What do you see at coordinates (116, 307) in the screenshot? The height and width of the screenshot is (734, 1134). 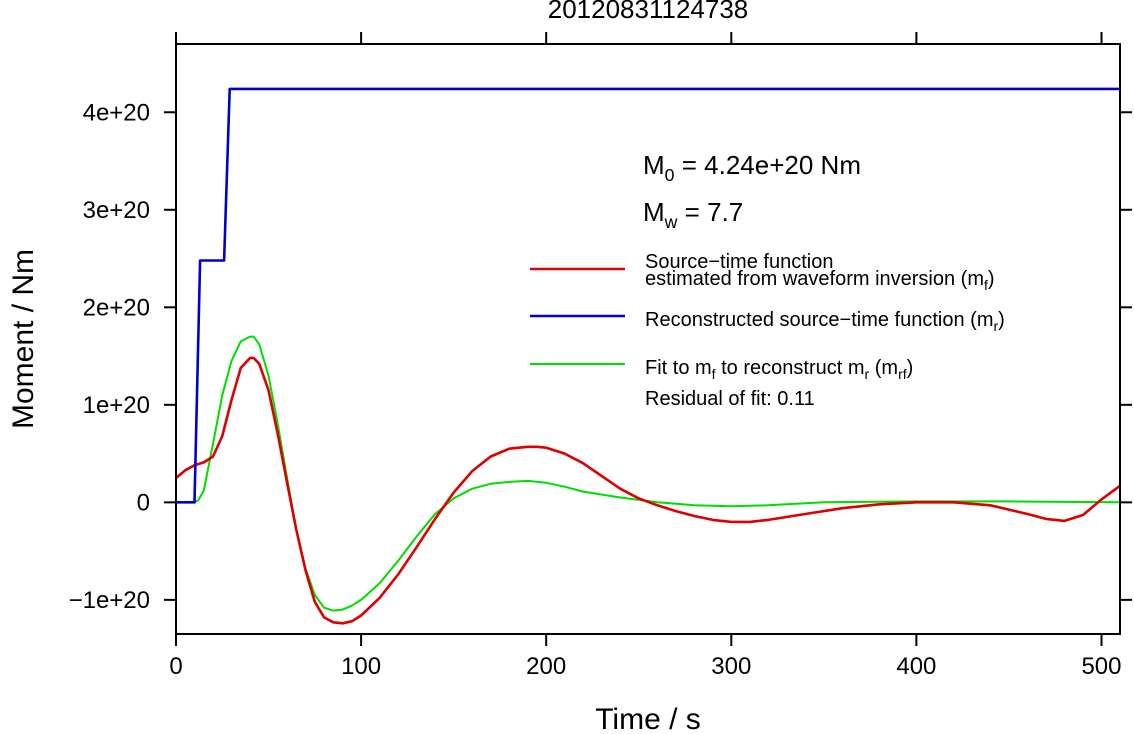 I see `y-tick-label: 2e+20` at bounding box center [116, 307].